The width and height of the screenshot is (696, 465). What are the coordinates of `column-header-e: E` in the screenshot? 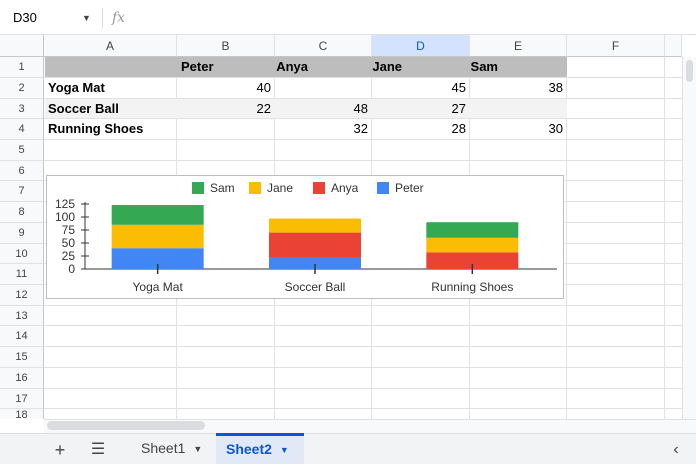 It's located at (518, 46).